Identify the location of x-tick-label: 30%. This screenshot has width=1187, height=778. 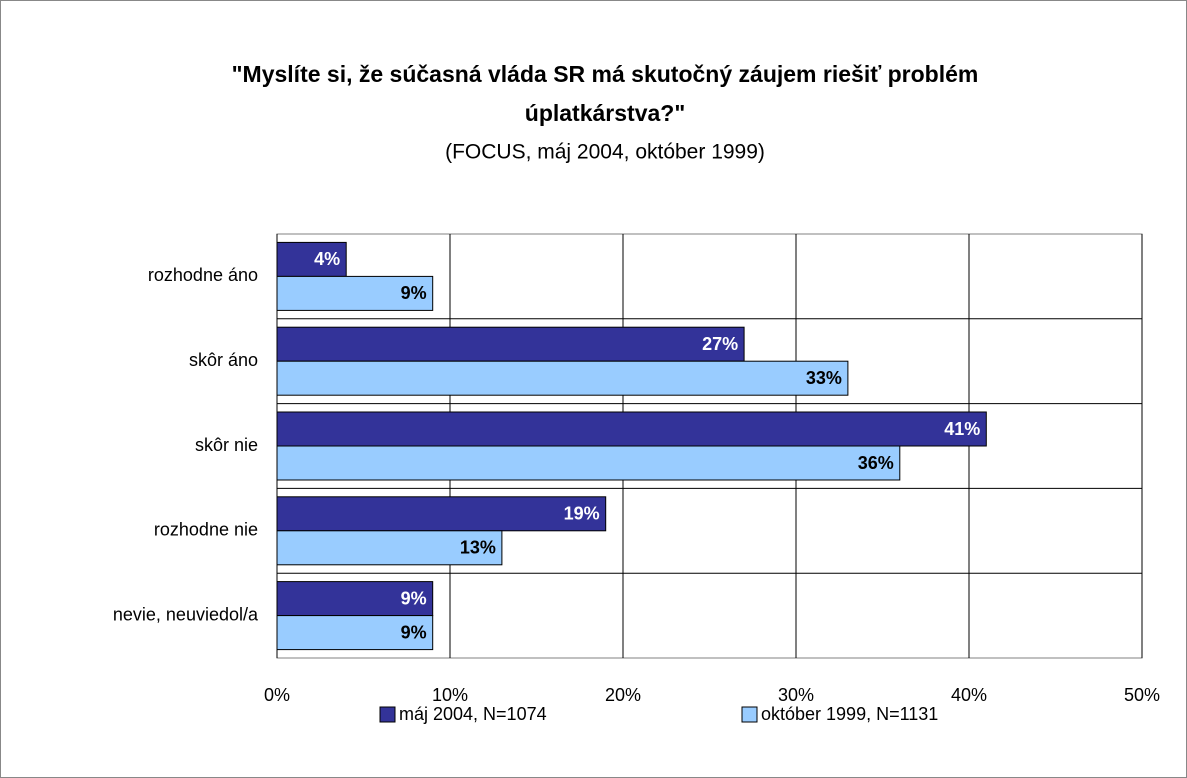
(796, 695).